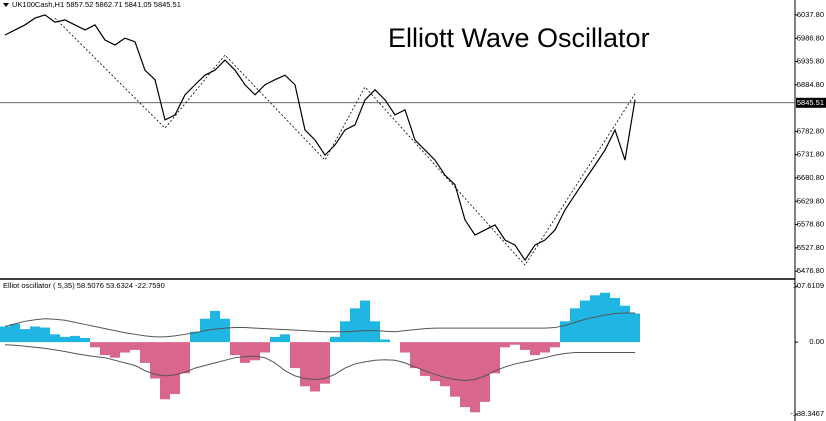 Image resolution: width=826 pixels, height=421 pixels. Describe the element at coordinates (810, 14) in the screenshot. I see `y-tick-label: 6037.80` at that location.